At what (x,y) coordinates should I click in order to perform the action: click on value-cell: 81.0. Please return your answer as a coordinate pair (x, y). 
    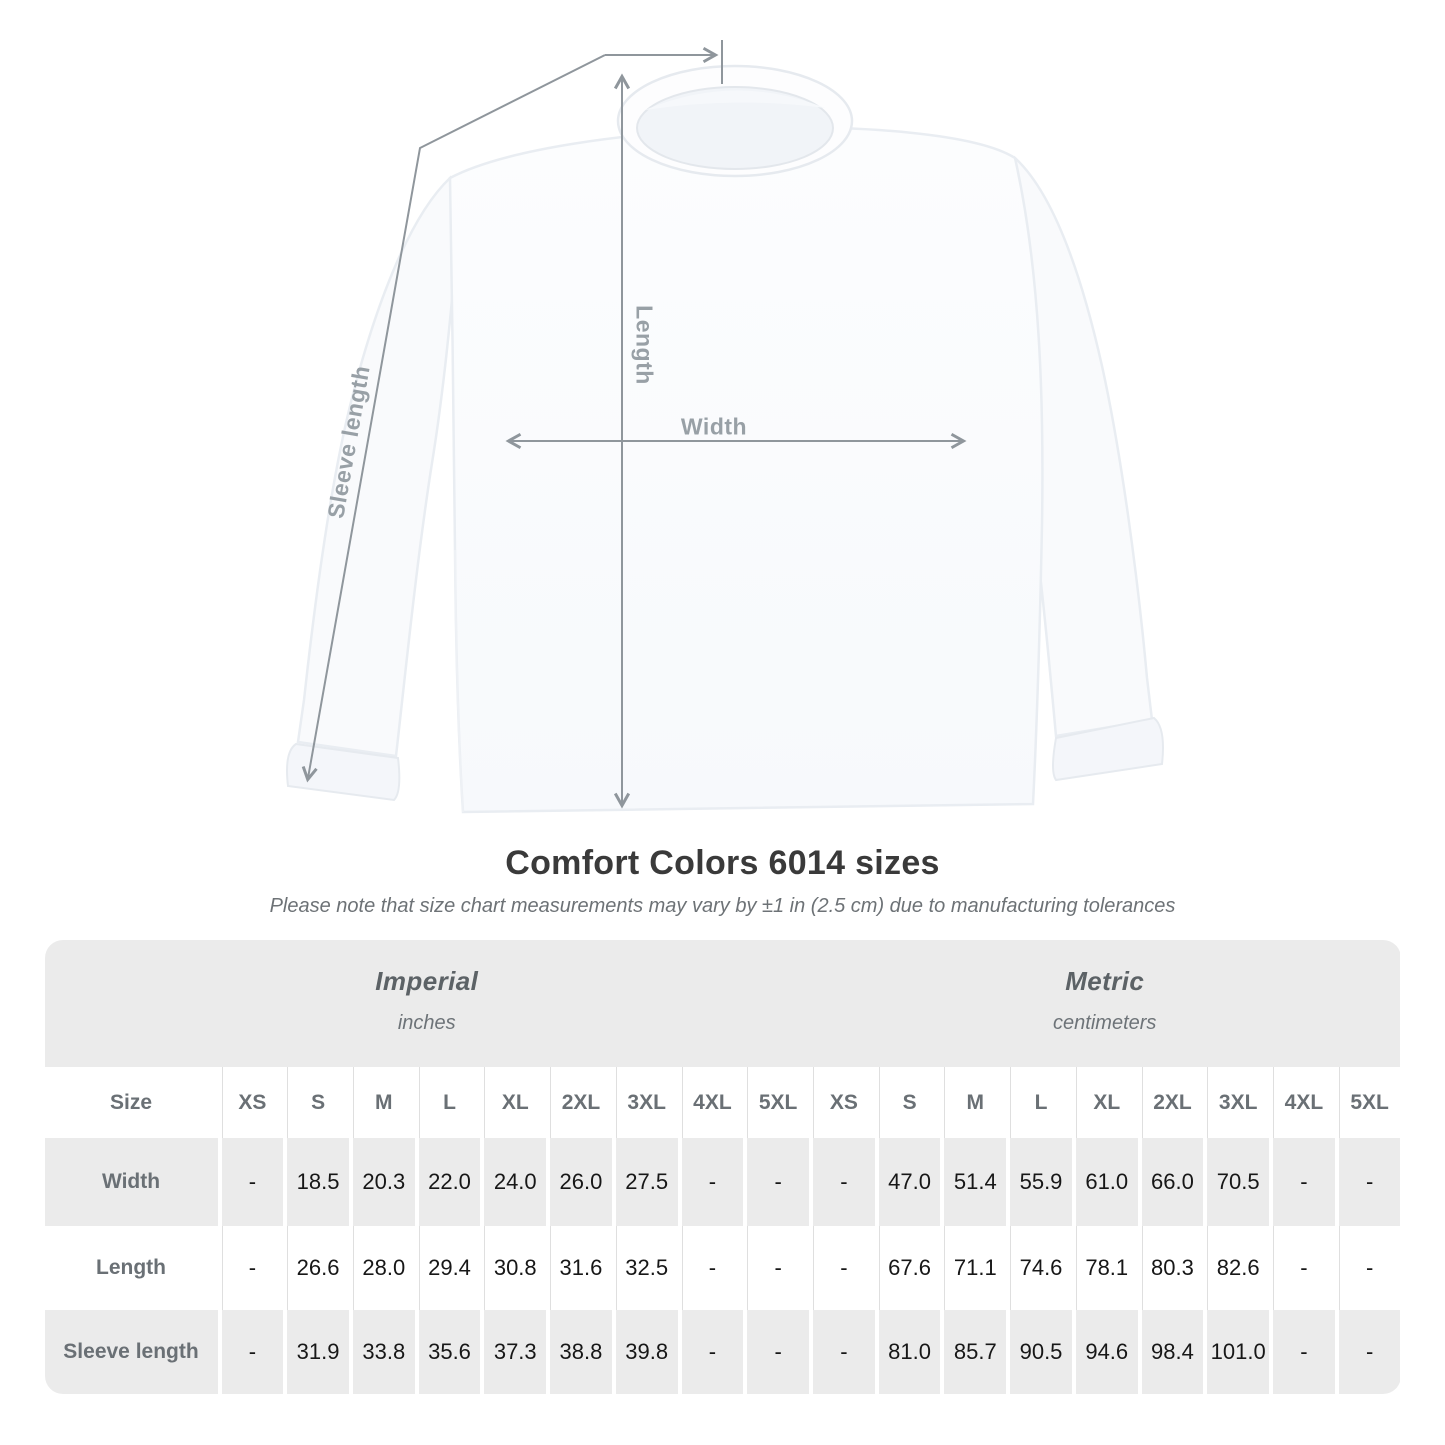
    Looking at the image, I should click on (907, 1352).